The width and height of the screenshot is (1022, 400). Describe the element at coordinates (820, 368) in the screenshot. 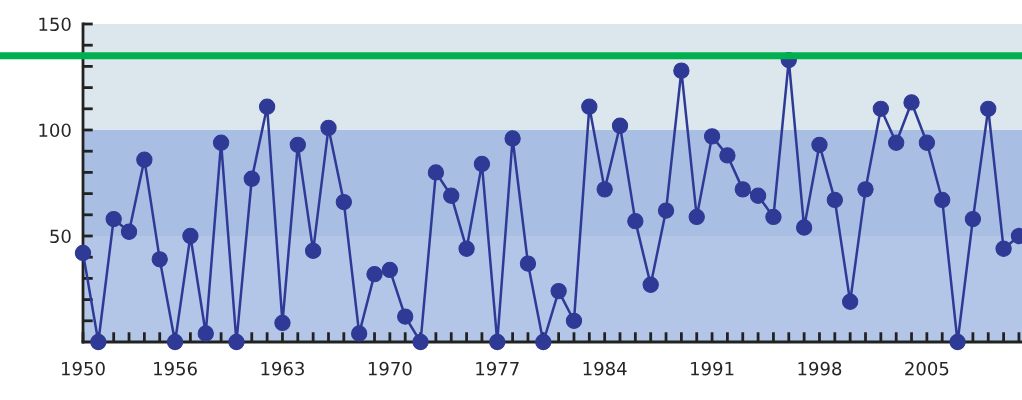

I see `x-tick-label: 1998` at that location.